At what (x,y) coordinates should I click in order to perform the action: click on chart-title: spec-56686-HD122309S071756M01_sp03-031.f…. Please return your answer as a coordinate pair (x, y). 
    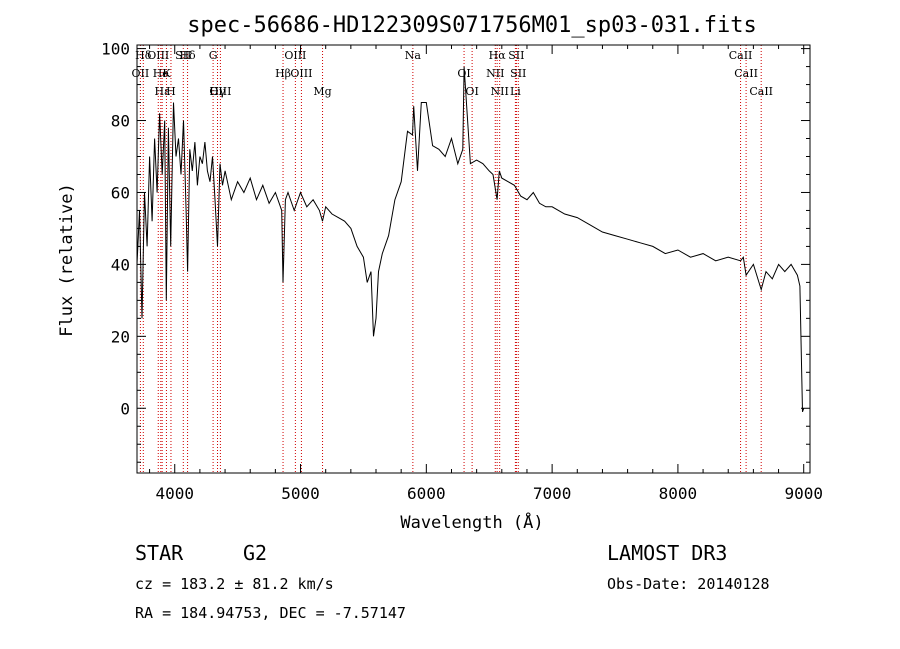
    Looking at the image, I should click on (472, 25).